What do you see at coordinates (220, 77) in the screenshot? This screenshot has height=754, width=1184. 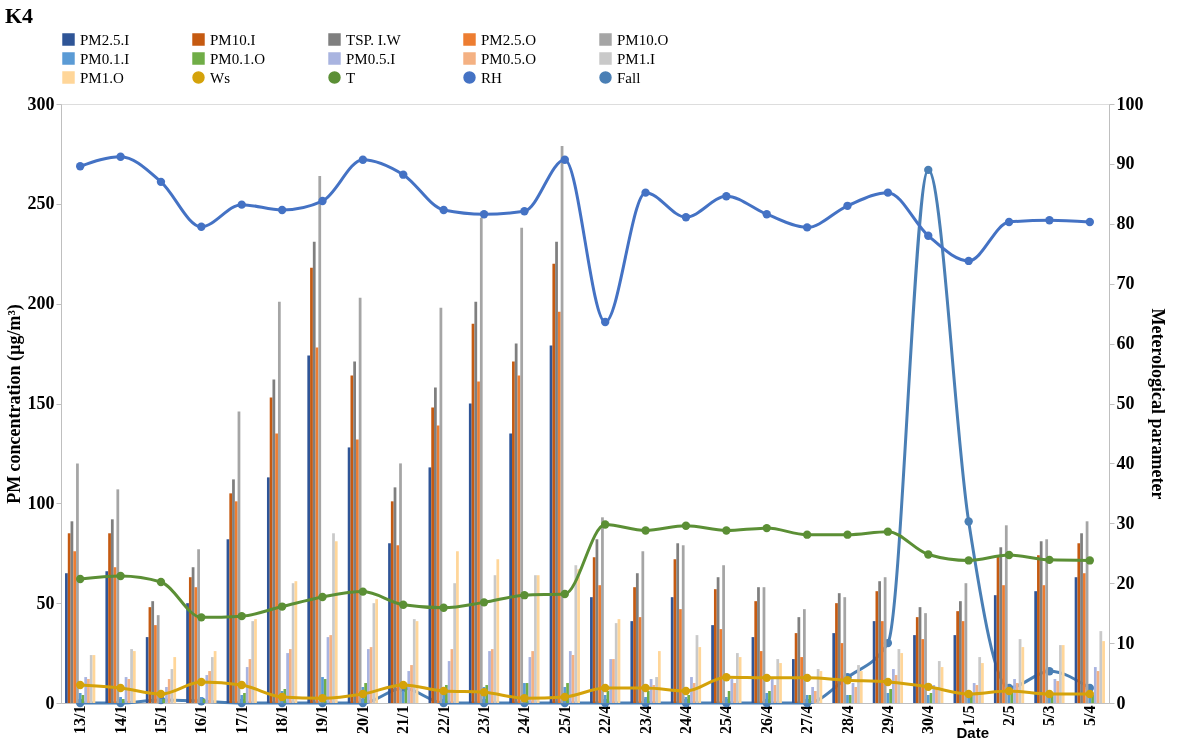 I see `legend-label: Ws` at bounding box center [220, 77].